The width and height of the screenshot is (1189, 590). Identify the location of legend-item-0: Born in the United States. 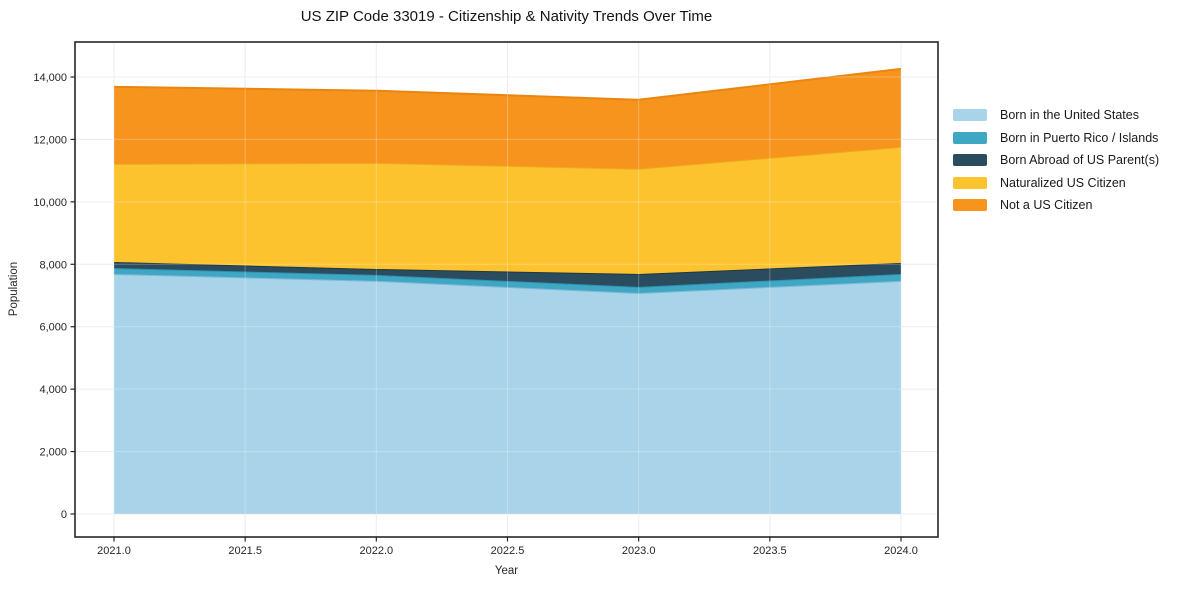
(1056, 115).